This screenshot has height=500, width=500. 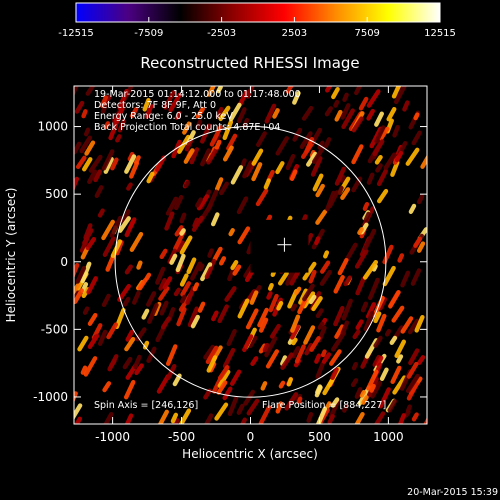 What do you see at coordinates (148, 33) in the screenshot?
I see `colorbar-tick-label: -7509` at bounding box center [148, 33].